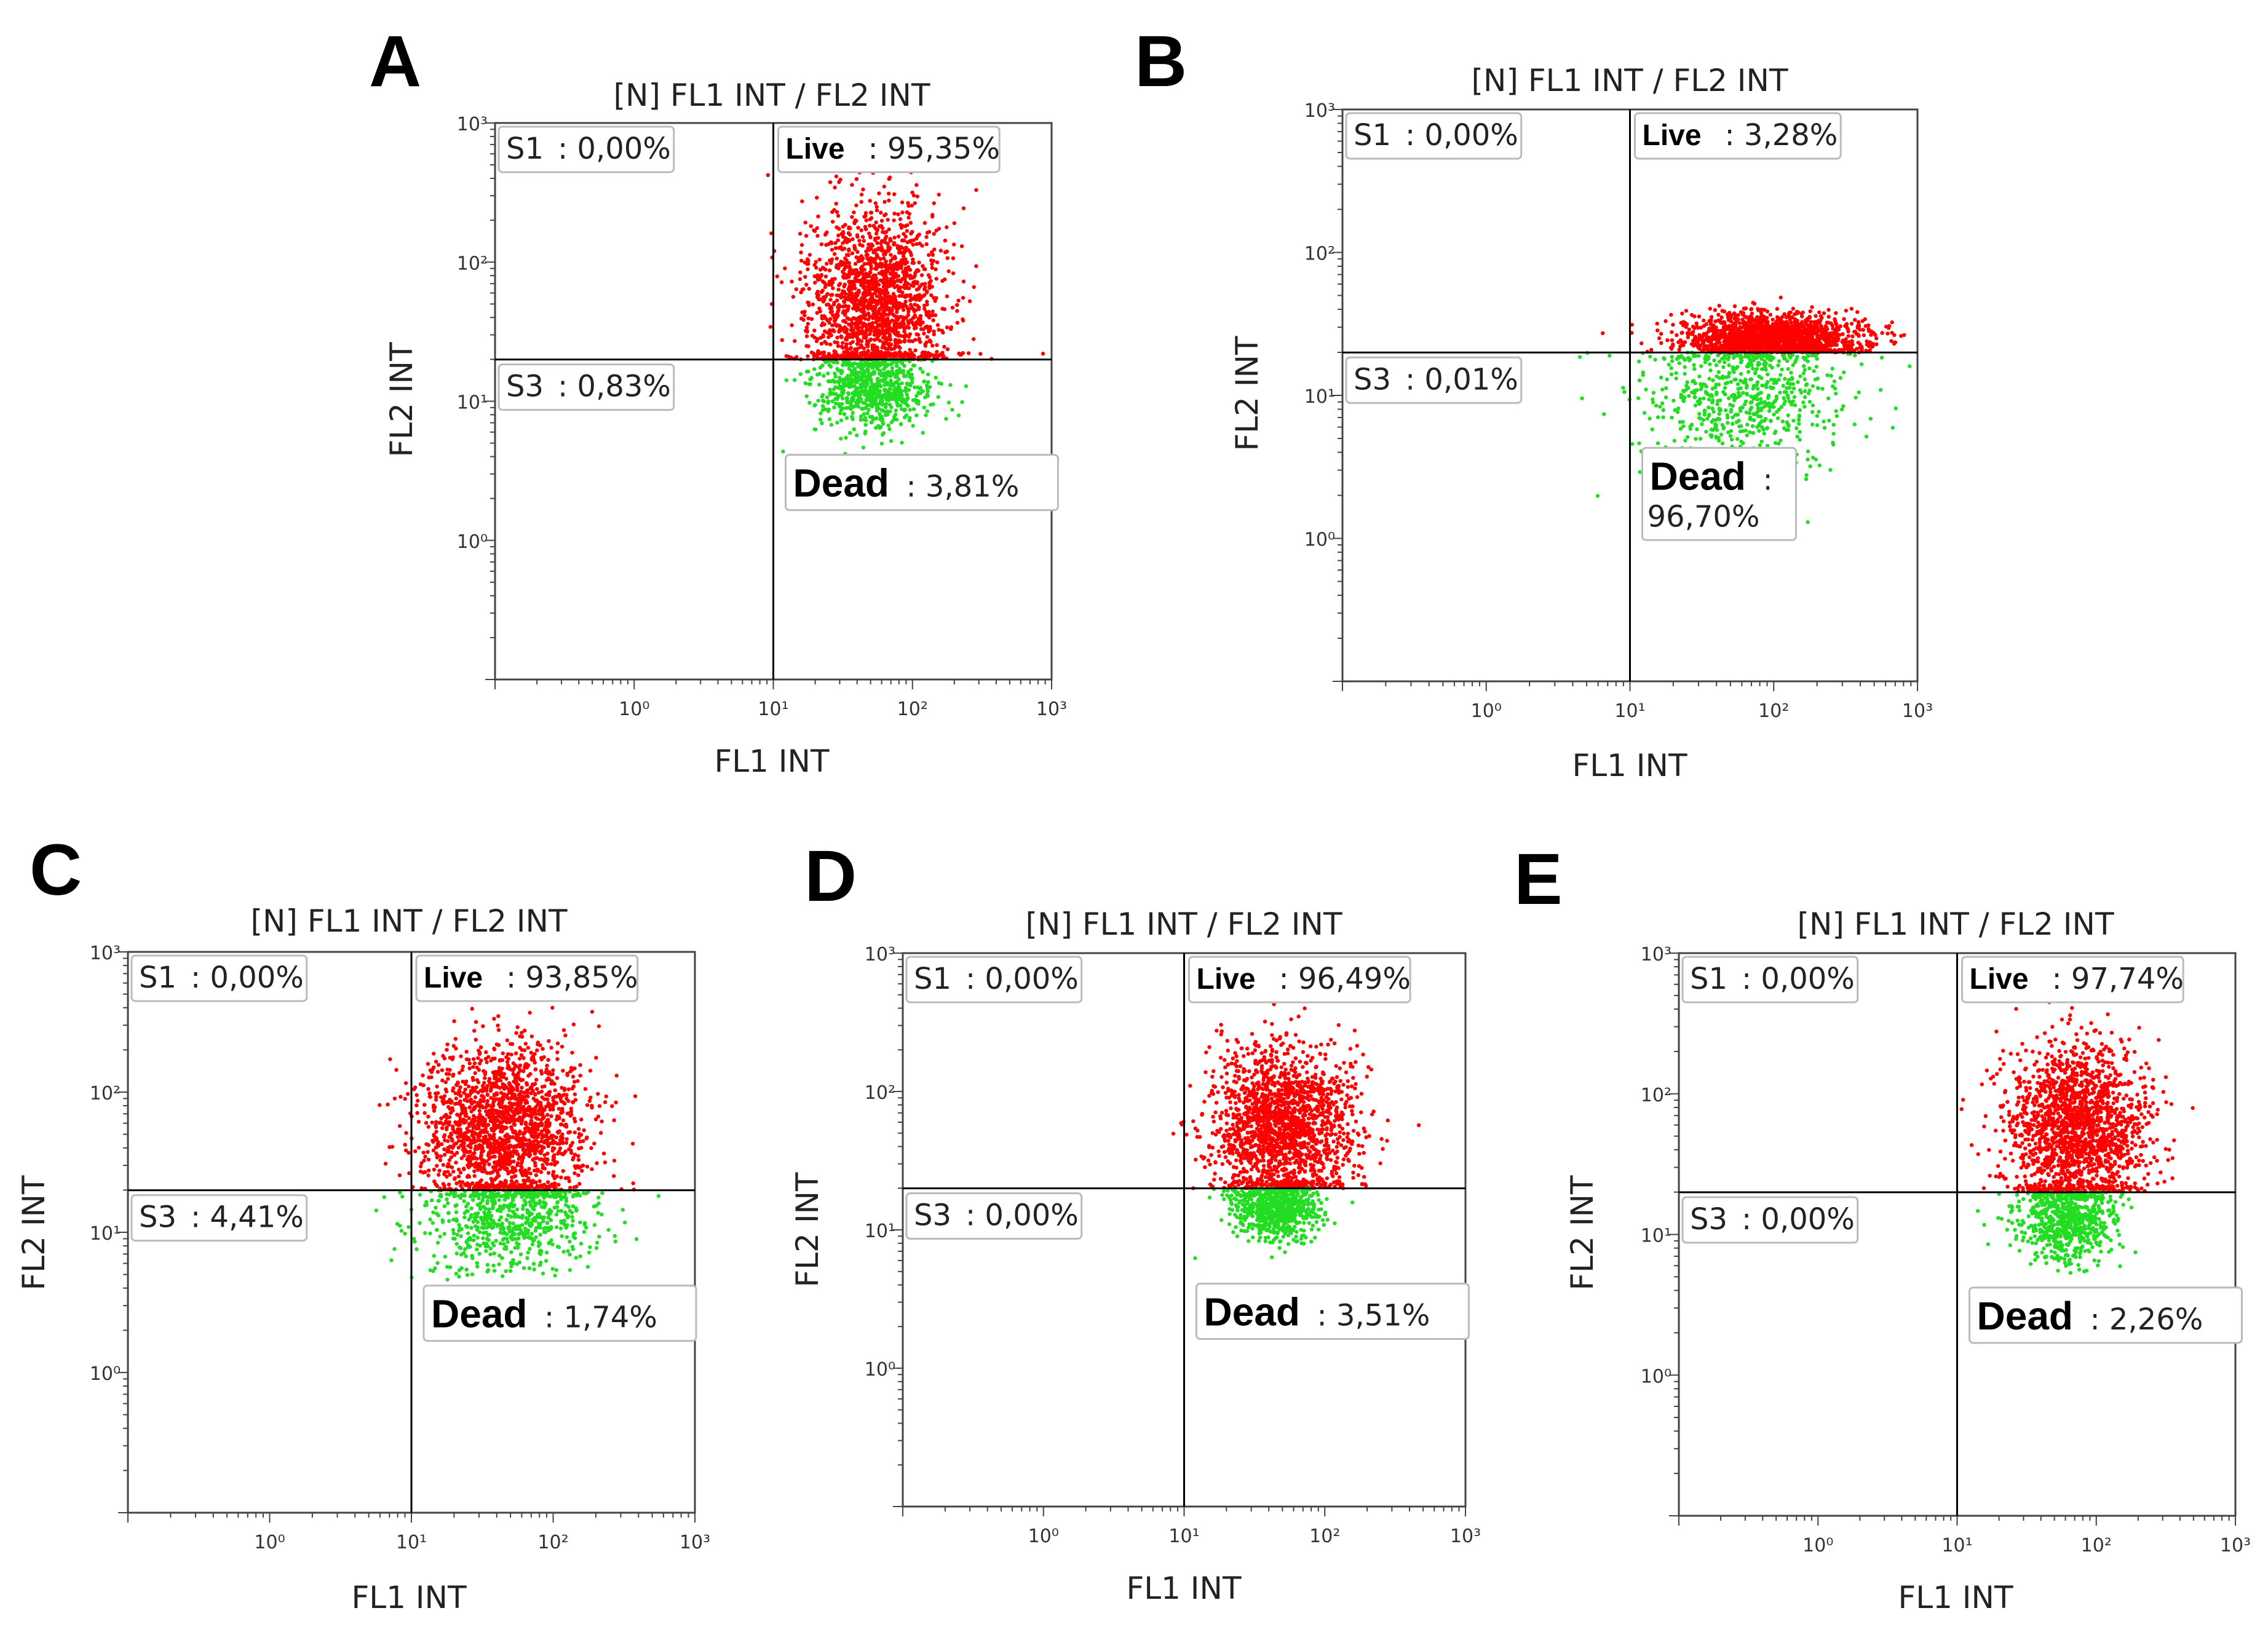 The image size is (2268, 1632). Describe the element at coordinates (472, 124) in the screenshot. I see `y-tick-label: 10³` at that location.